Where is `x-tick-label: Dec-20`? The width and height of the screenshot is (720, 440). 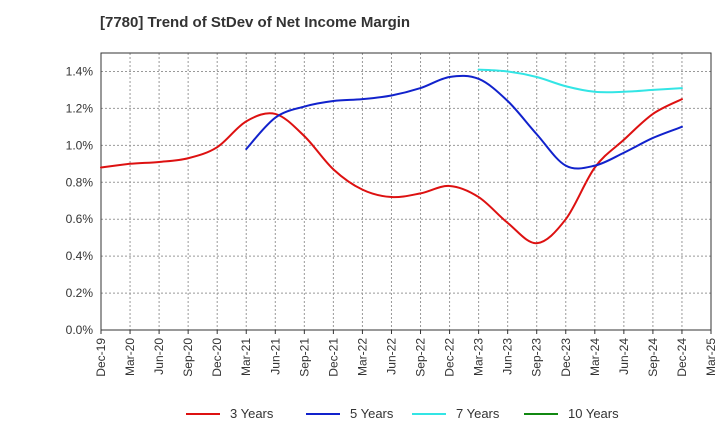
x-tick-label: Dec-20 is located at coordinates (217, 357).